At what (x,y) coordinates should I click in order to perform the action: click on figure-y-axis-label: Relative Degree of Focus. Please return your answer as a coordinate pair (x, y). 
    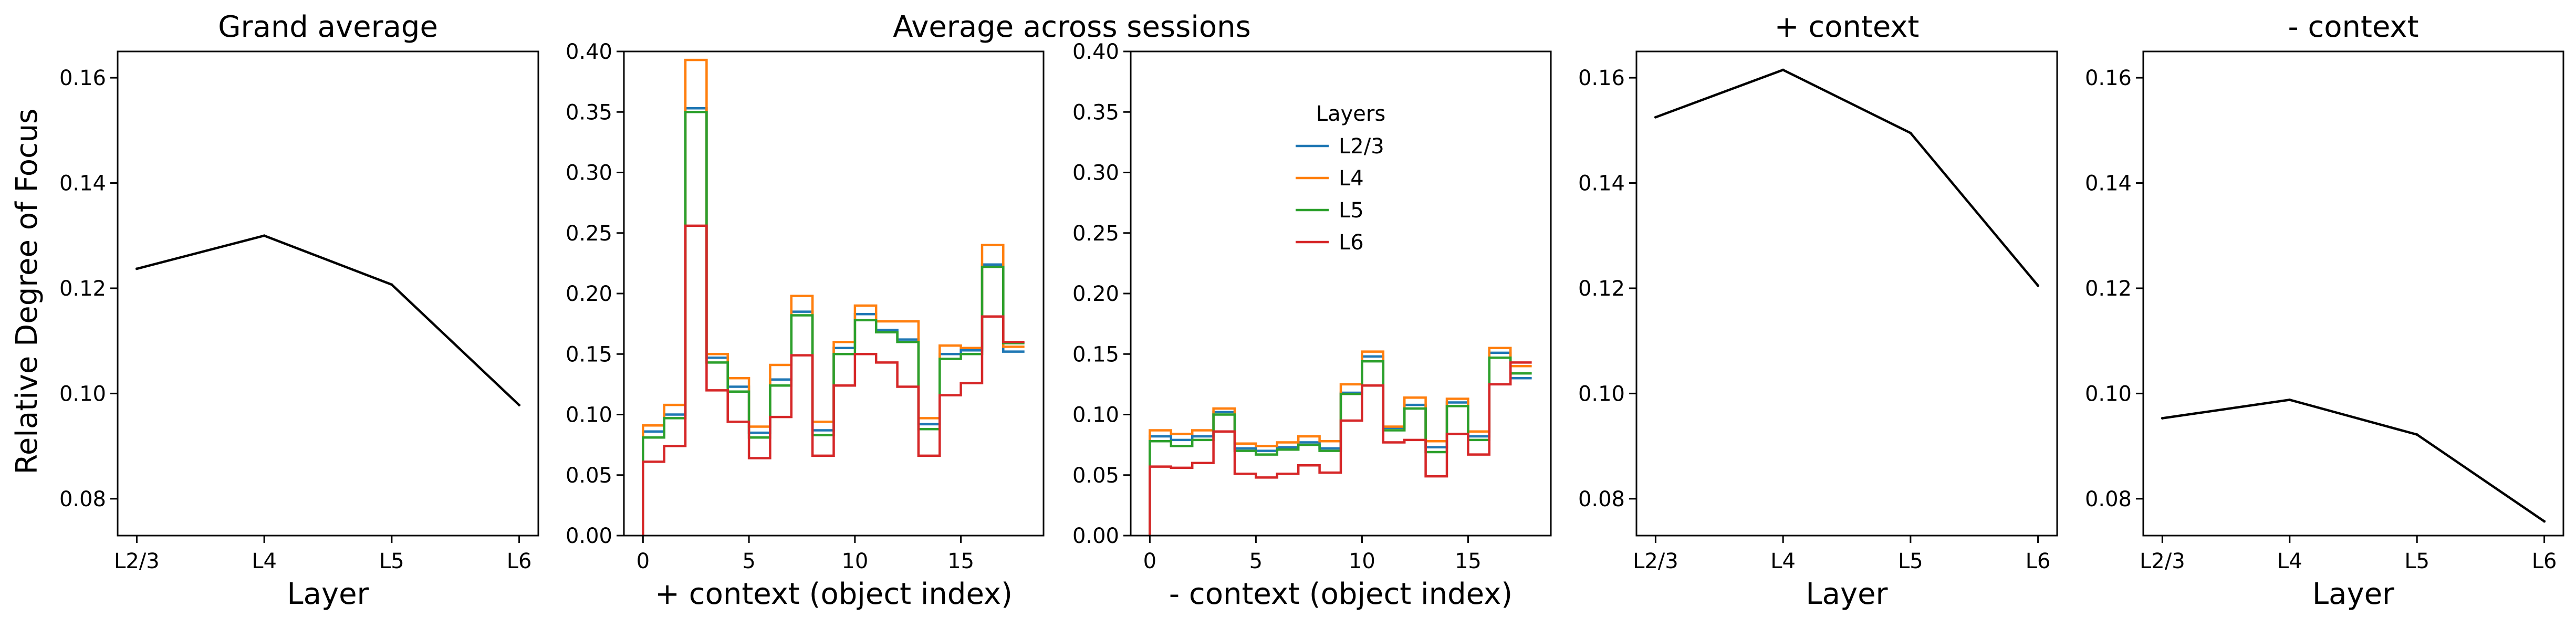
    Looking at the image, I should click on (27, 292).